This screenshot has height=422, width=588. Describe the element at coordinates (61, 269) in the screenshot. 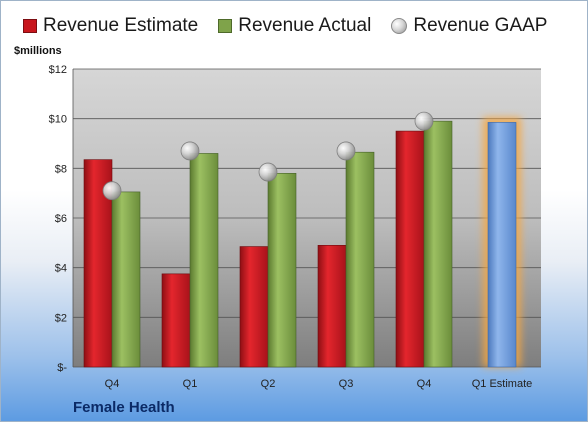

I see `y-tick-label: $4` at that location.